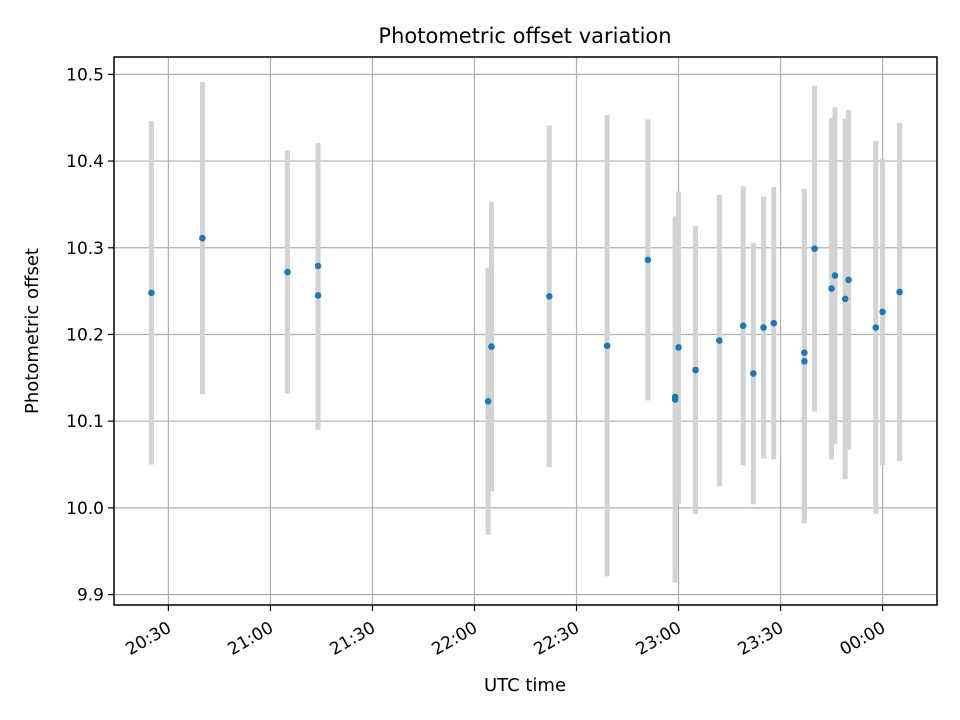 Image resolution: width=960 pixels, height=720 pixels. What do you see at coordinates (85, 509) in the screenshot?
I see `y-tick-label: 10.0` at bounding box center [85, 509].